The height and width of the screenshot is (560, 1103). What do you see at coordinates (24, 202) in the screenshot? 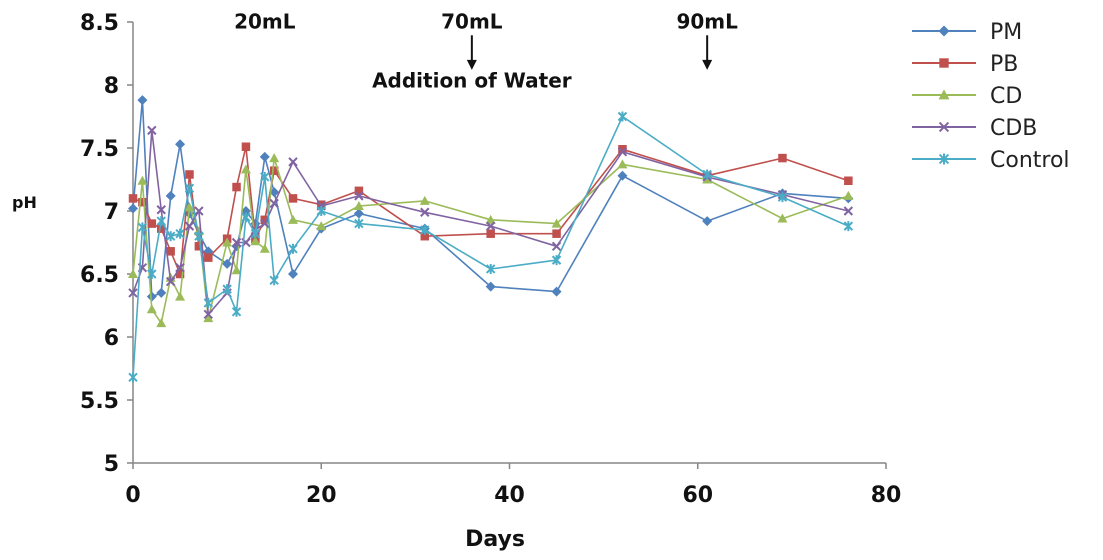
I see `y-axis-title: pH` at bounding box center [24, 202].